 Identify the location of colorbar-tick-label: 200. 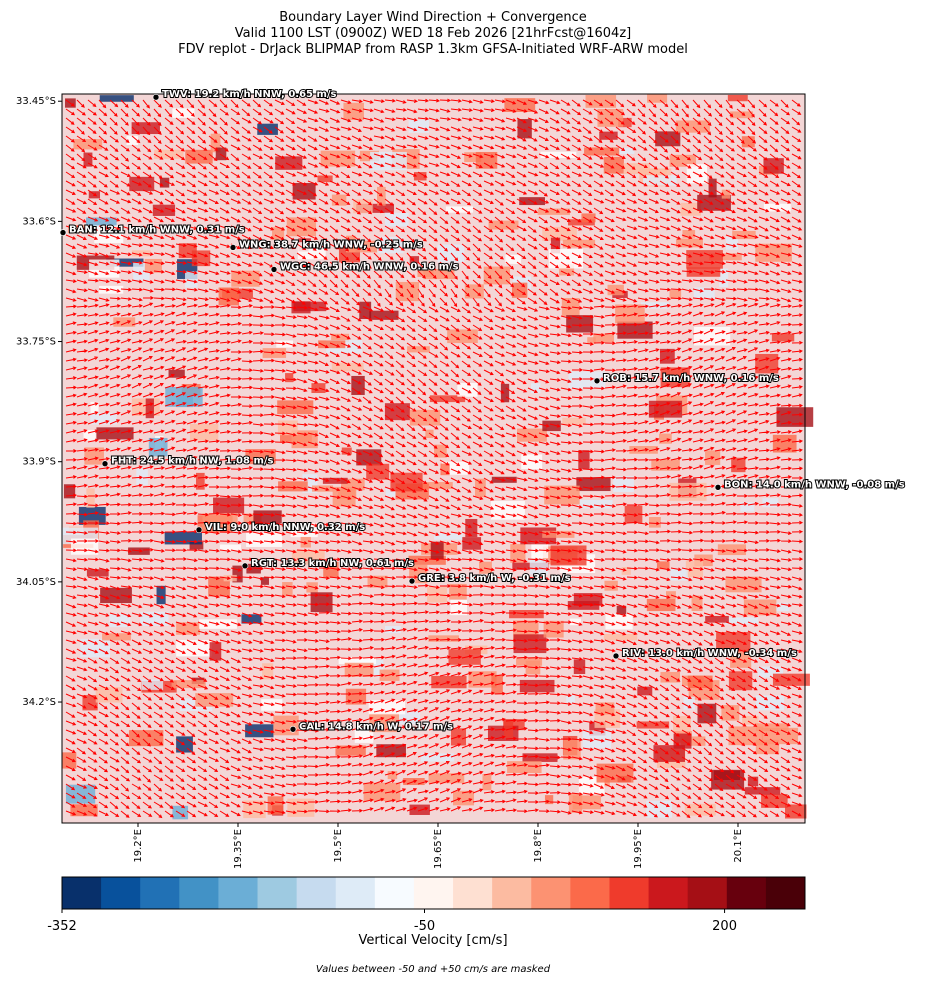
(724, 926).